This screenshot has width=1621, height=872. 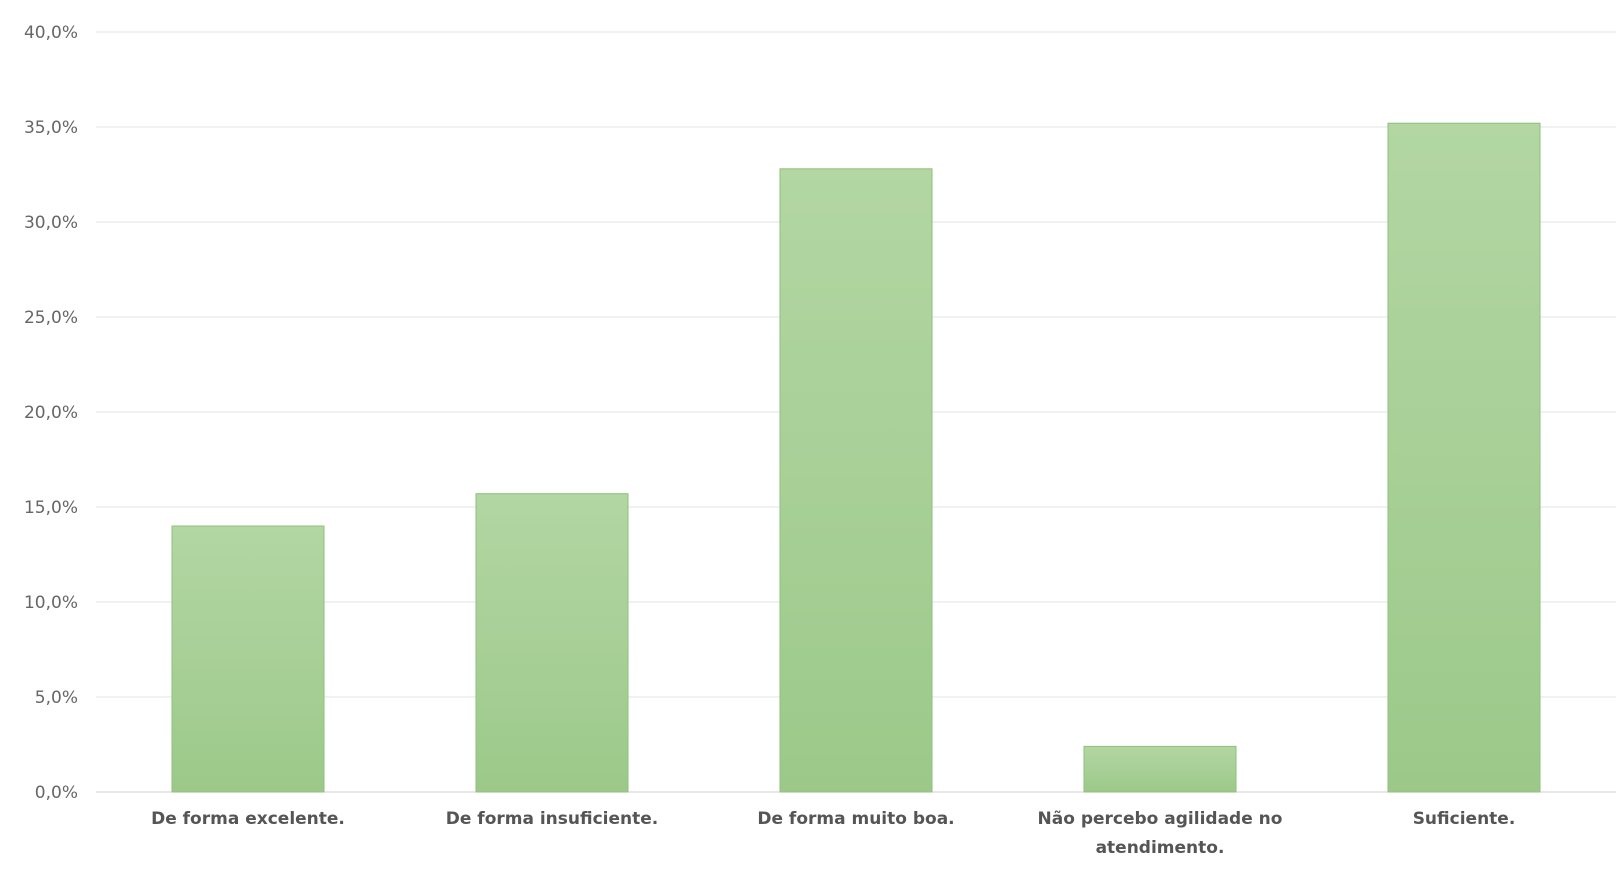 I want to click on x-tick-label-line: Suficiente., so click(x=1464, y=819).